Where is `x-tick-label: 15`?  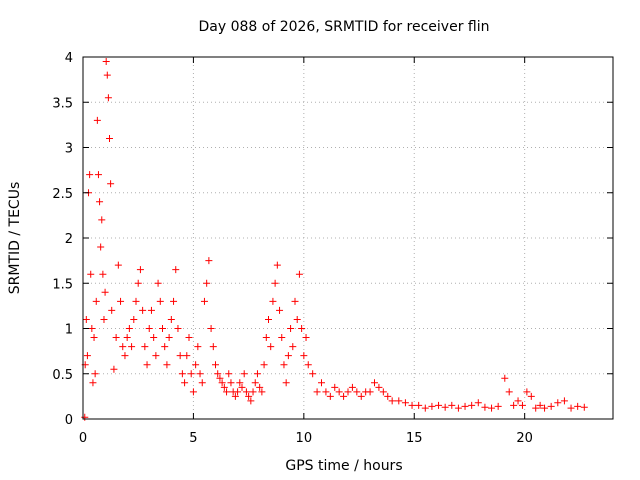 x-tick-label: 15 is located at coordinates (414, 438).